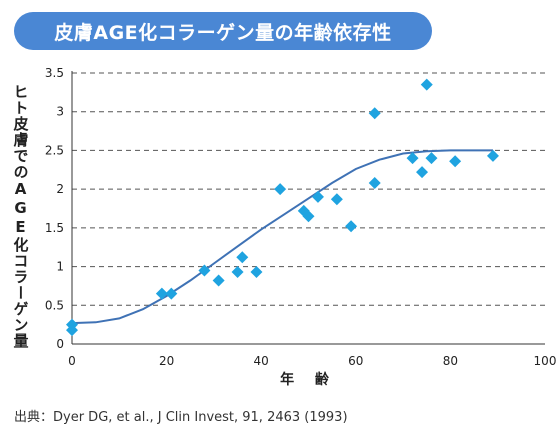 The width and height of the screenshot is (560, 440). What do you see at coordinates (54, 305) in the screenshot?
I see `y-tick-label: 0.5` at bounding box center [54, 305].